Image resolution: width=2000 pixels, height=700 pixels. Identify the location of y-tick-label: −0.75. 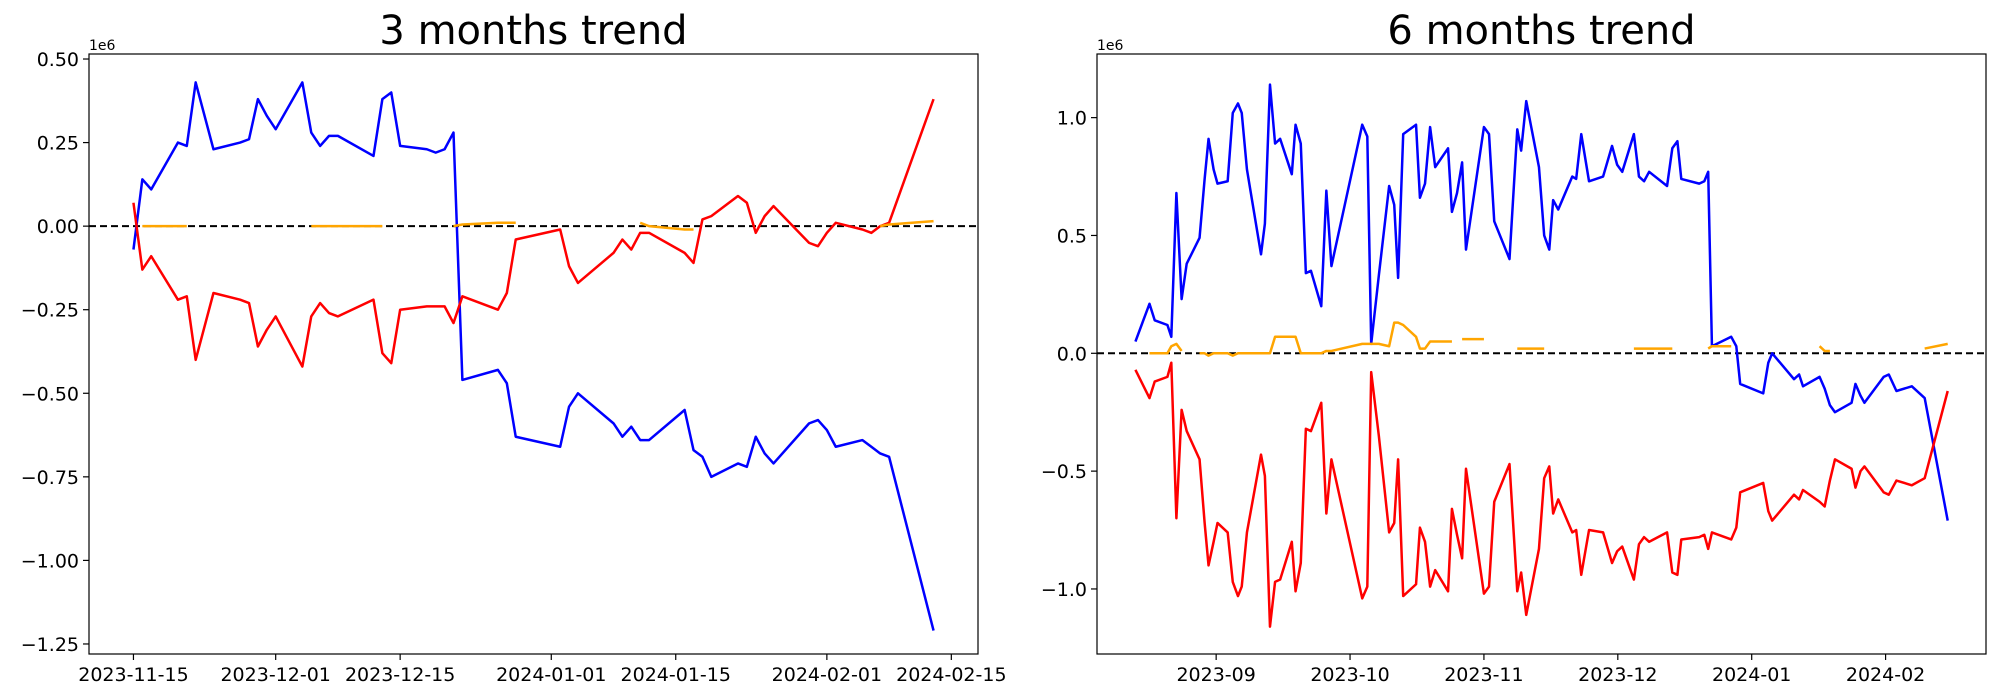
(50, 478).